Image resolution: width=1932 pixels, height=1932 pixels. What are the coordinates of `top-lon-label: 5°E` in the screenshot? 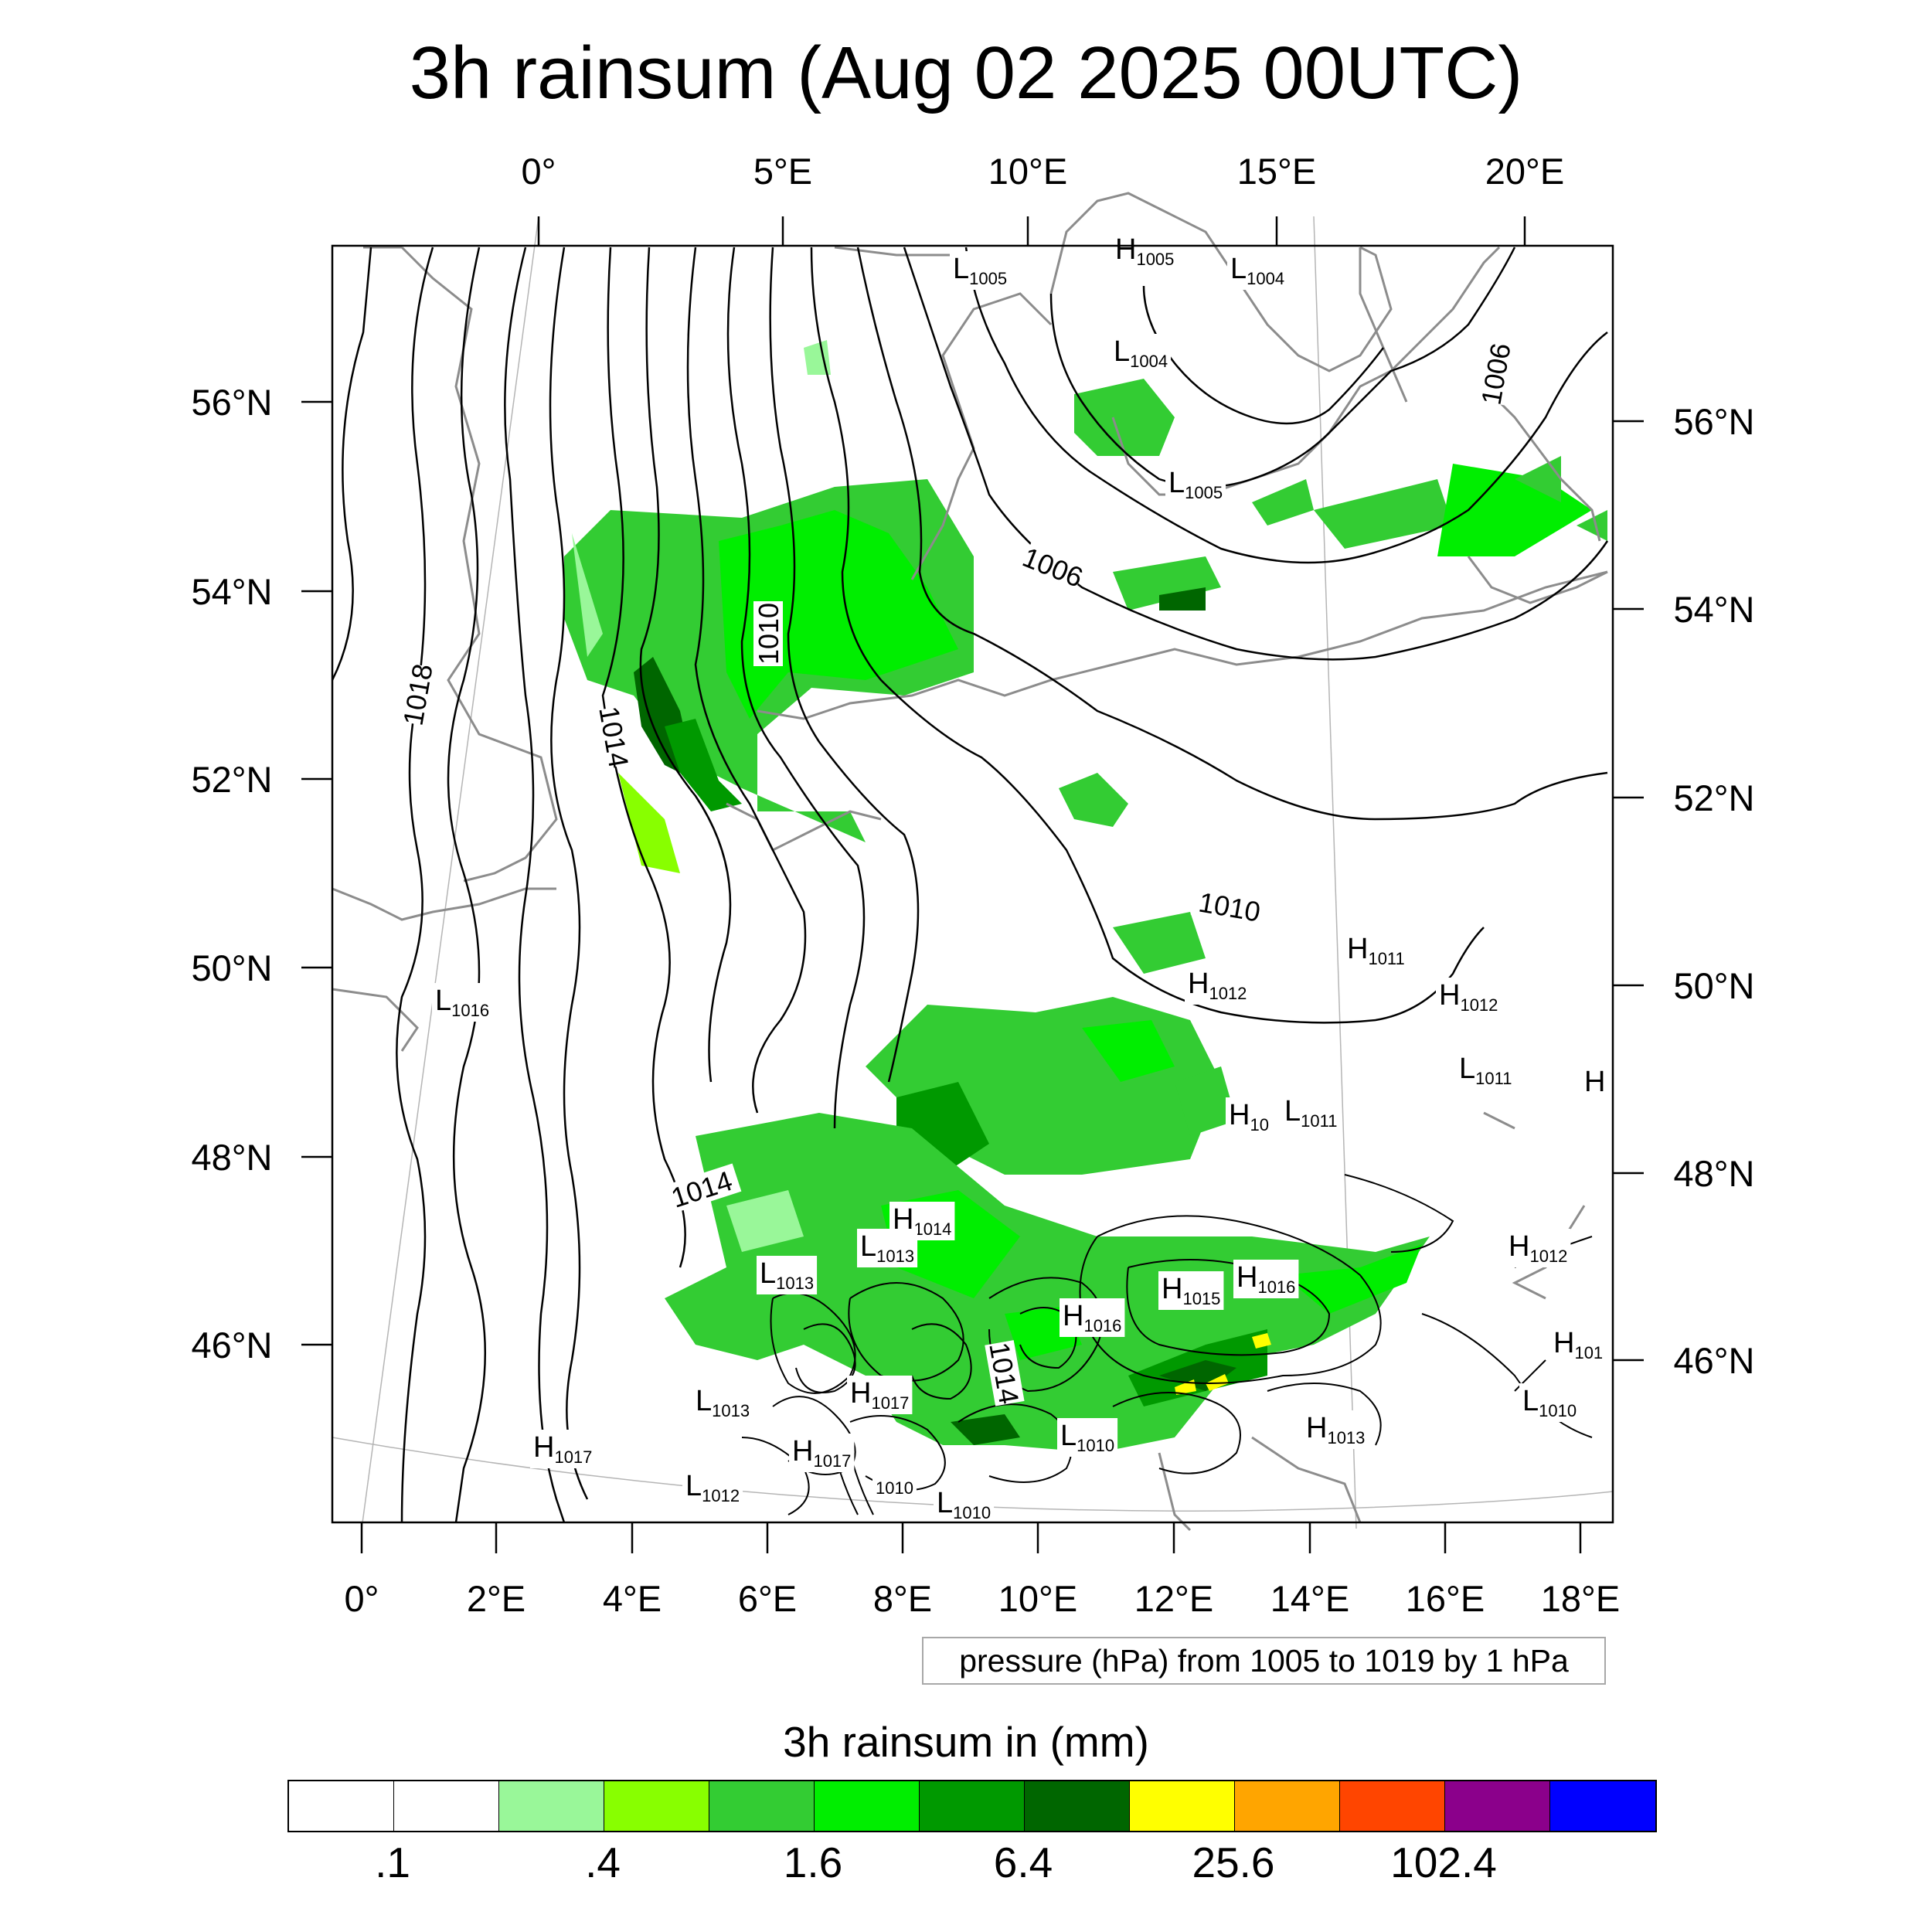 It's located at (783, 171).